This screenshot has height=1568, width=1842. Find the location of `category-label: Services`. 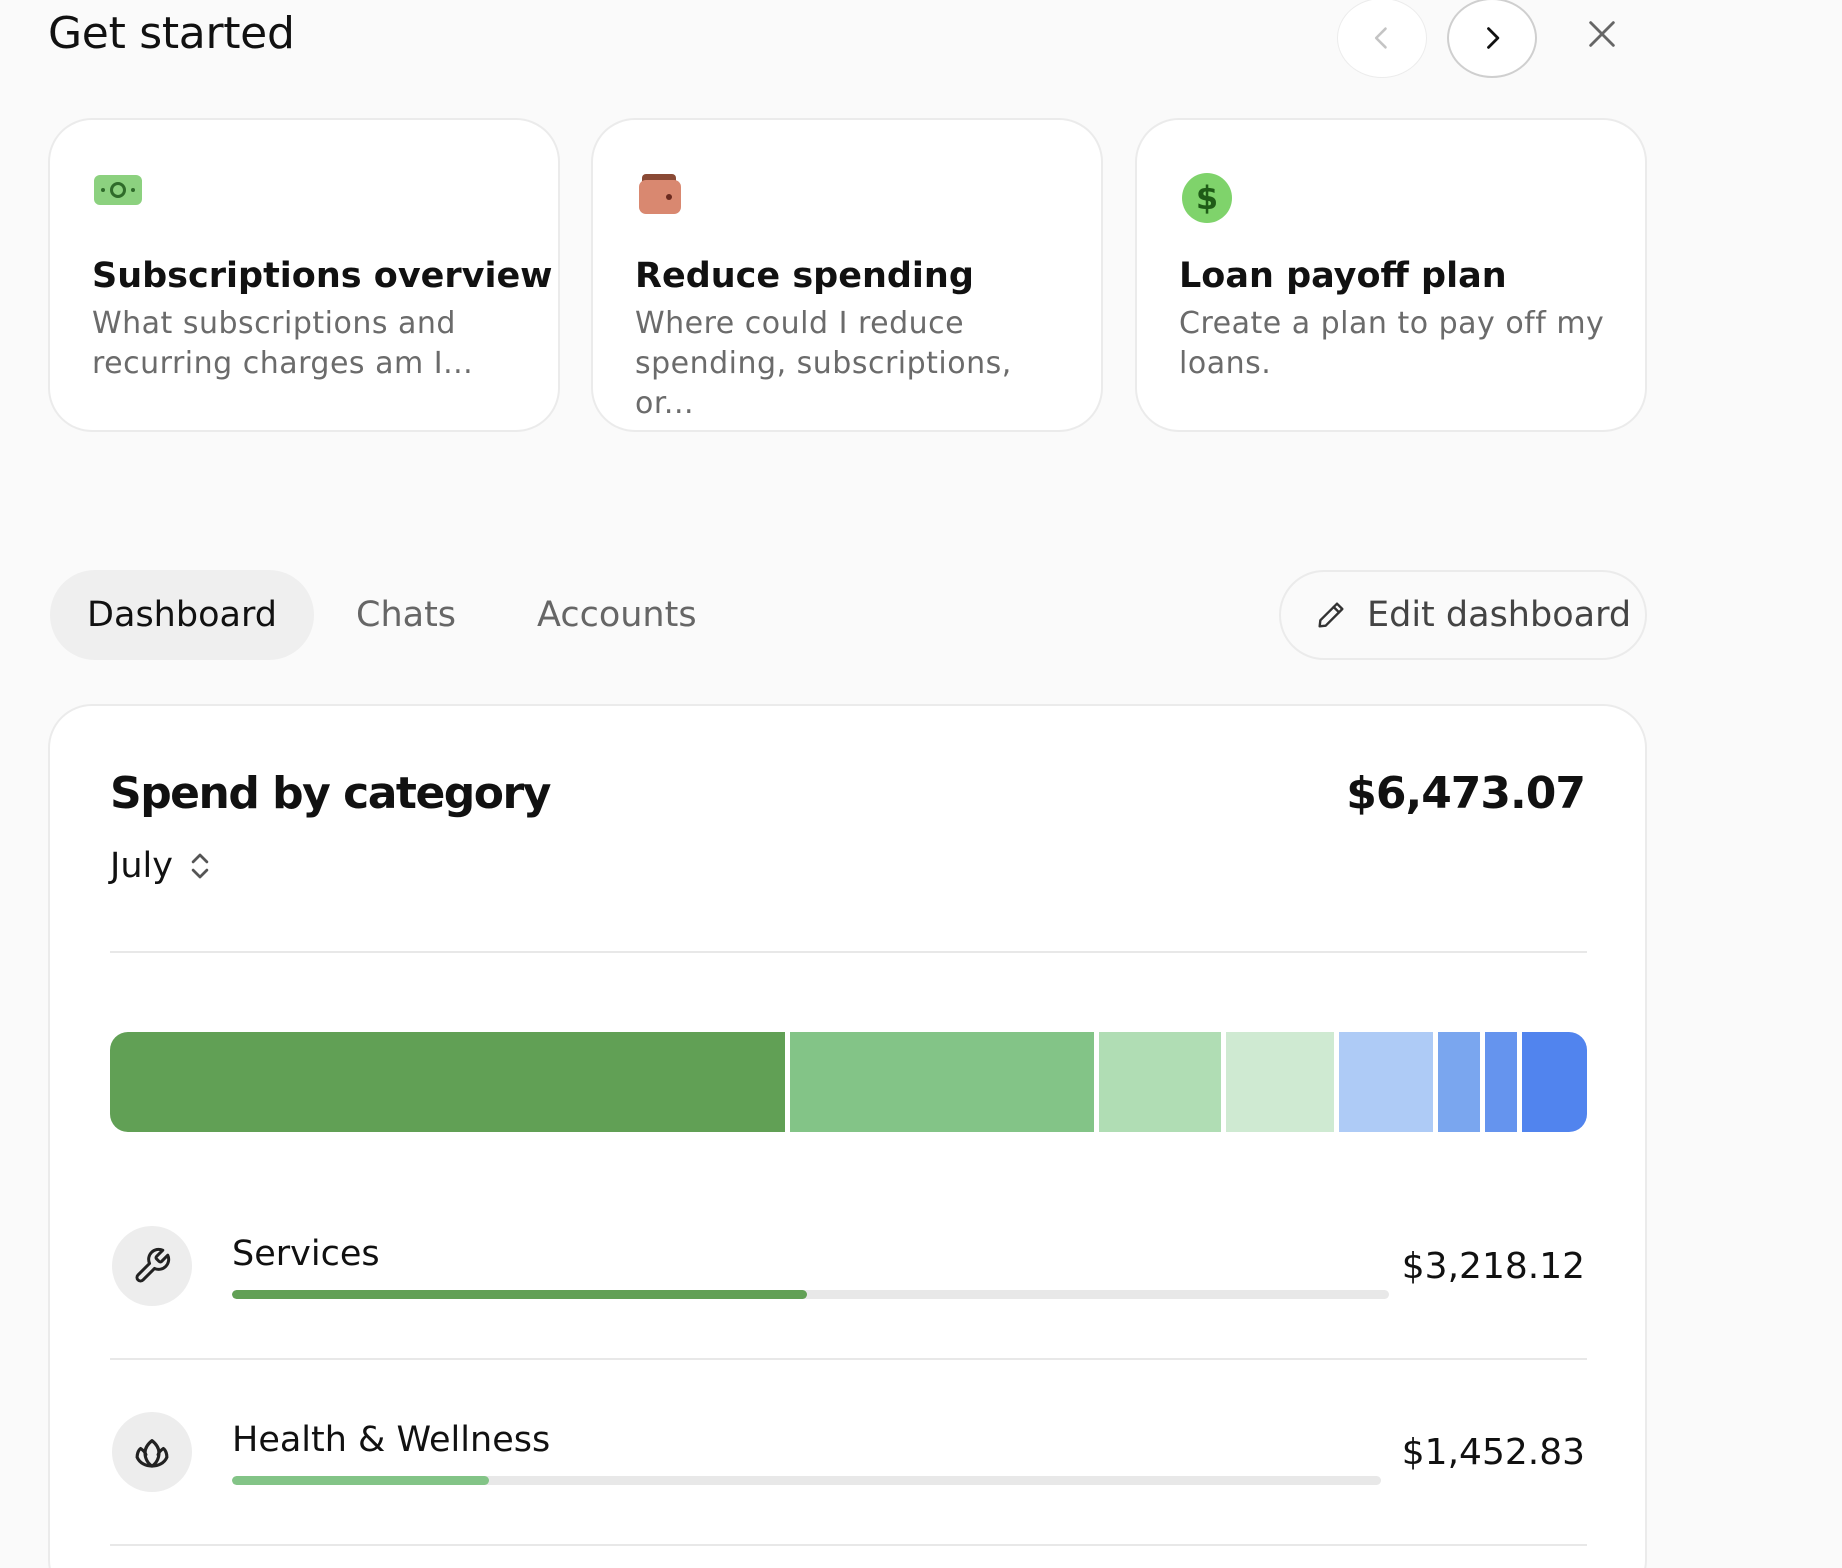

category-label: Services is located at coordinates (306, 1254).